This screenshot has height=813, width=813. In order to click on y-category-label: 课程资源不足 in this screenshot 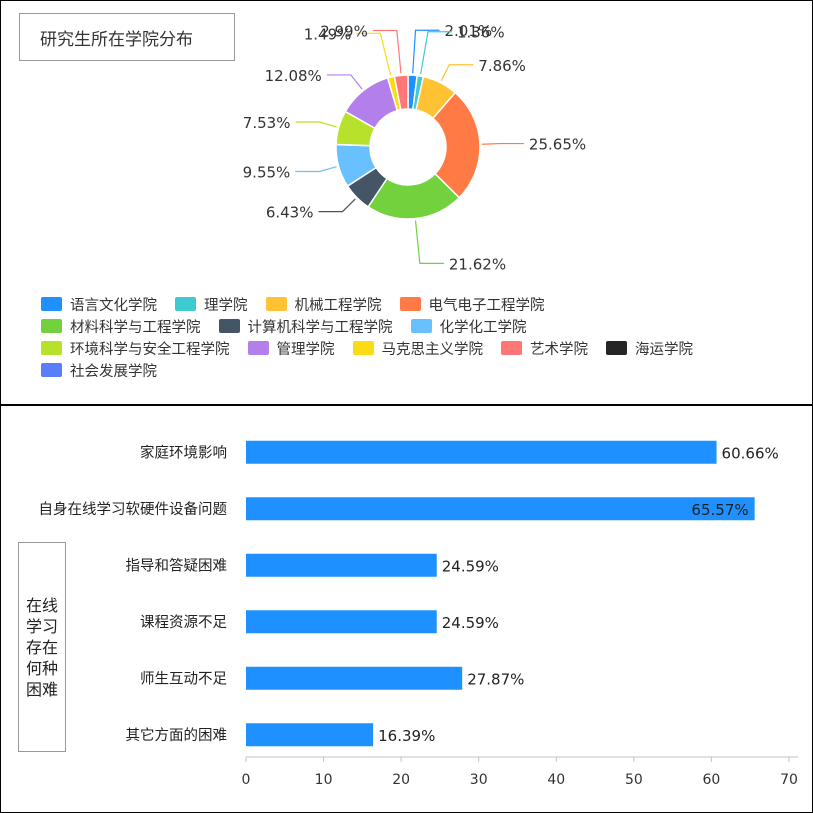, I will do `click(183, 622)`.